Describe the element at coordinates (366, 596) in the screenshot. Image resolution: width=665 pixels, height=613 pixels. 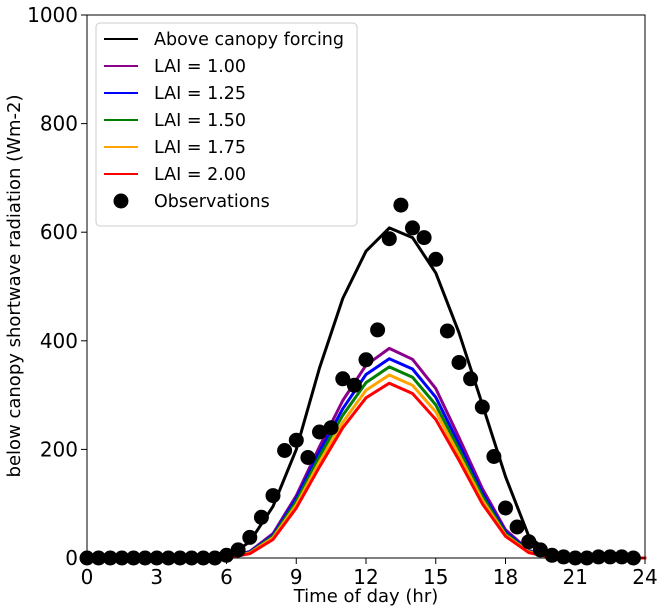
I see `x-axis-title: Time of day (hr)` at that location.